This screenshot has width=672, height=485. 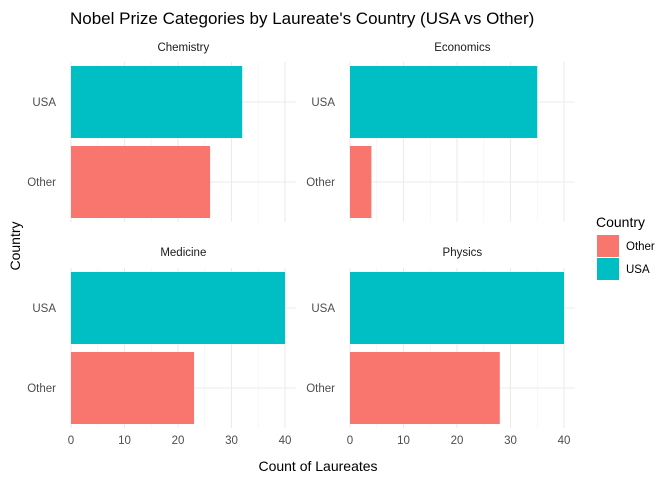 I want to click on y-axis-label: Country, so click(x=15, y=245).